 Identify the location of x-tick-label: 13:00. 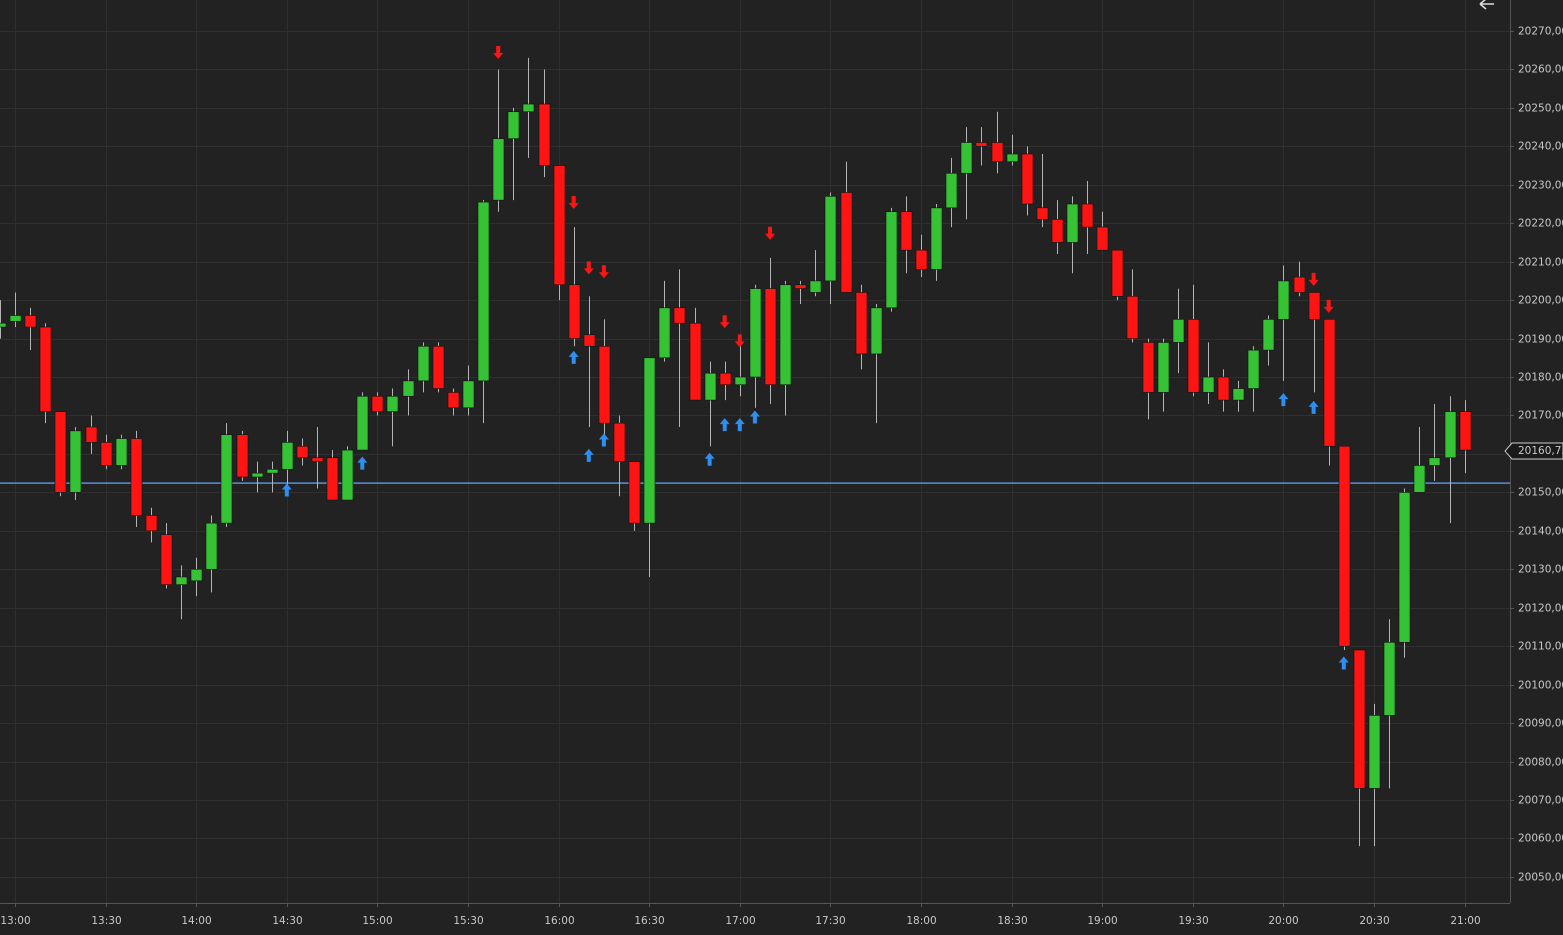
(15, 921).